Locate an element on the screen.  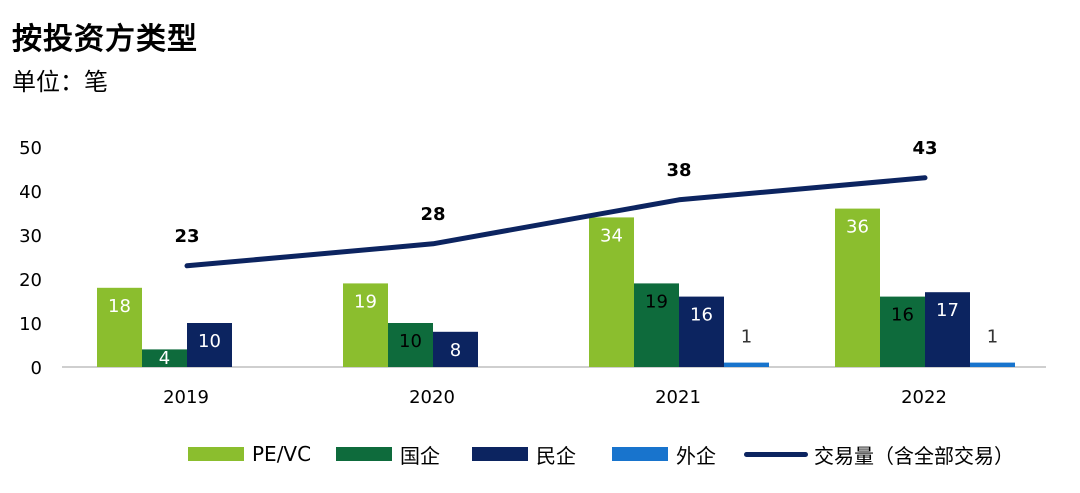
line-value-label: 23 is located at coordinates (186, 236).